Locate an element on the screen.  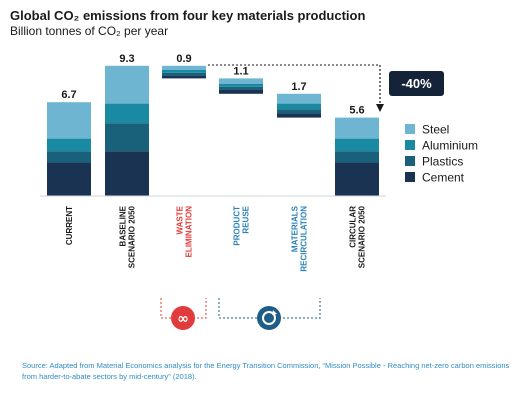
legend: Steel Aluminium Plastics Cement is located at coordinates (441, 154).